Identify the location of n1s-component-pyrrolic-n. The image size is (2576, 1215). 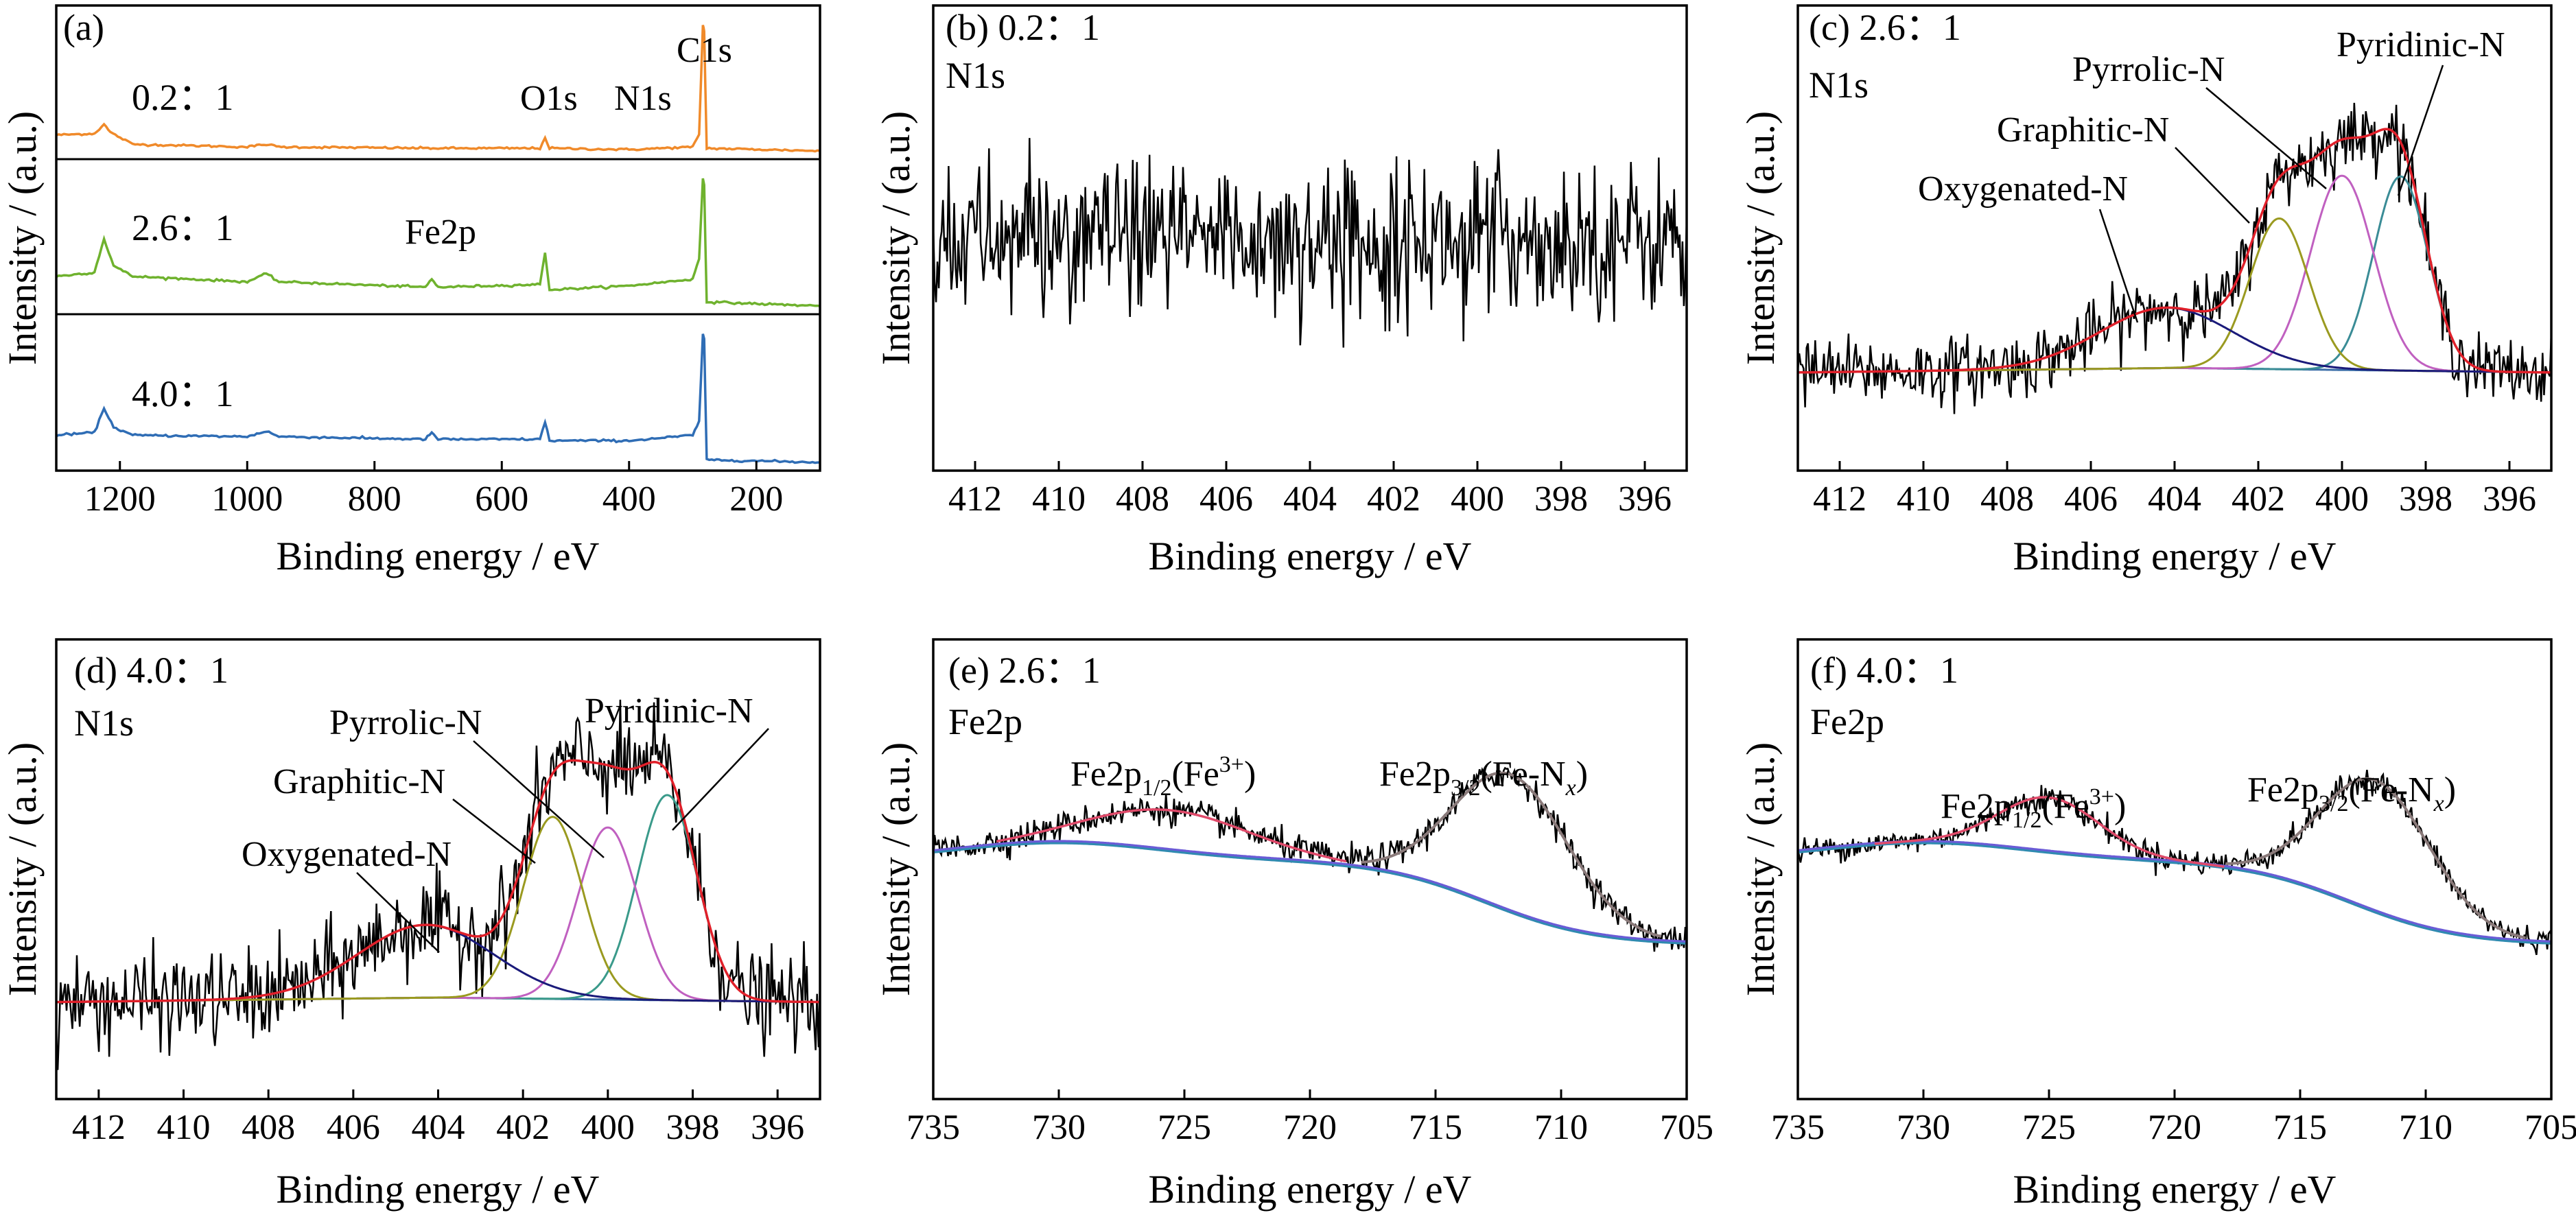
(2174, 274).